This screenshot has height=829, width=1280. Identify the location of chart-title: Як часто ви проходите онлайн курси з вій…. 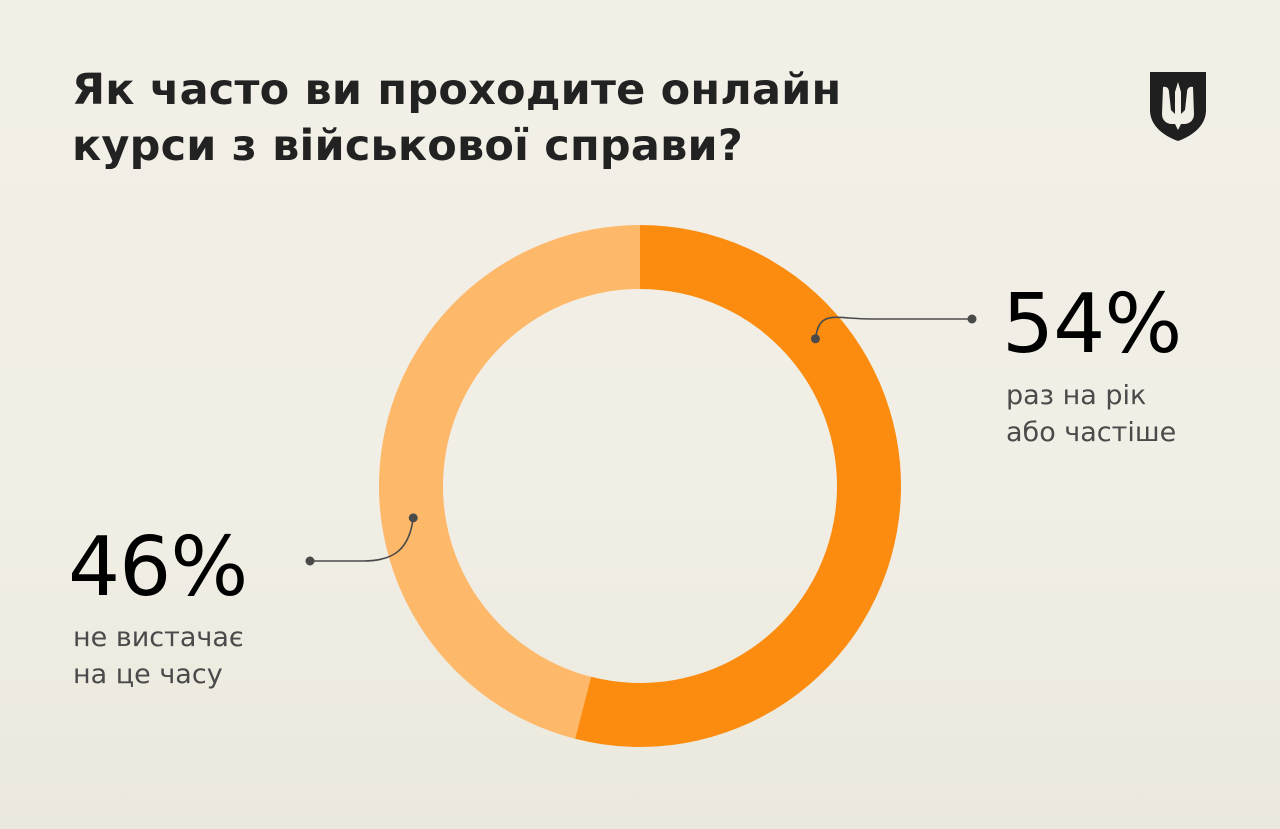
(522, 118).